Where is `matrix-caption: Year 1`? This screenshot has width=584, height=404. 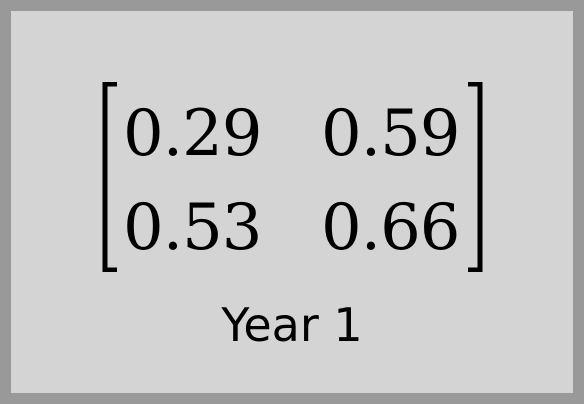
matrix-caption: Year 1 is located at coordinates (292, 325).